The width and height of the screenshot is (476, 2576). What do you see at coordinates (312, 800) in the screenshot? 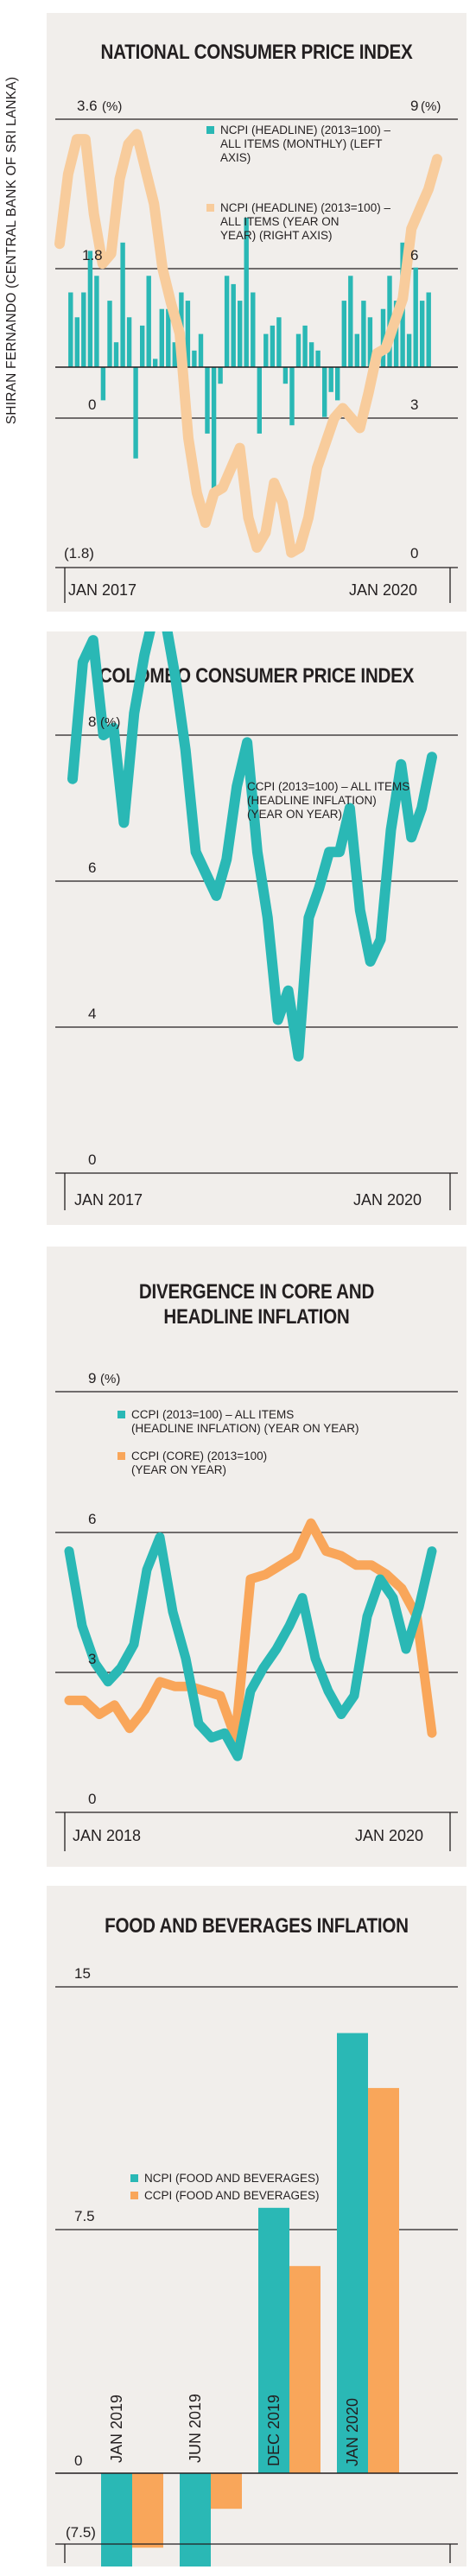
I see `legend-line: (HEADLINE INFLATION)` at bounding box center [312, 800].